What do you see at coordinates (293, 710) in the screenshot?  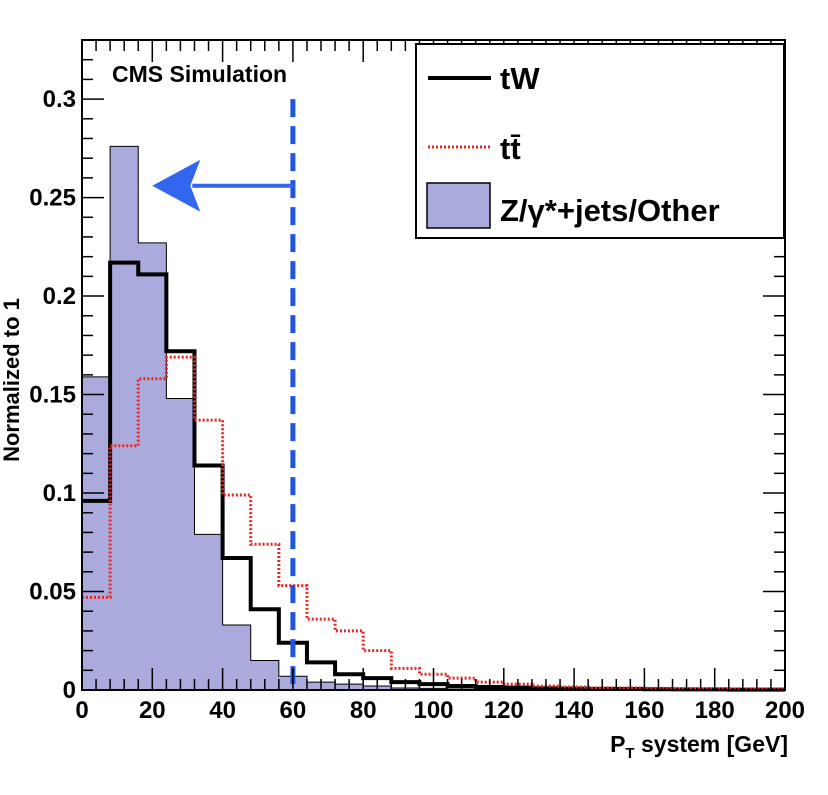 I see `x-tick-label: 60` at bounding box center [293, 710].